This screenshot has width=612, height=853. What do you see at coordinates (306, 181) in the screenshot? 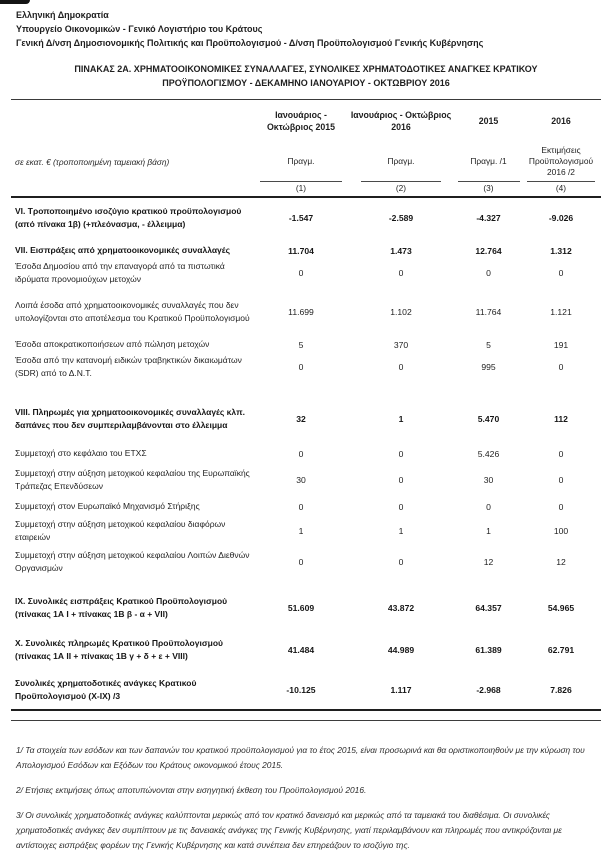
I see `column-underline-row` at bounding box center [306, 181].